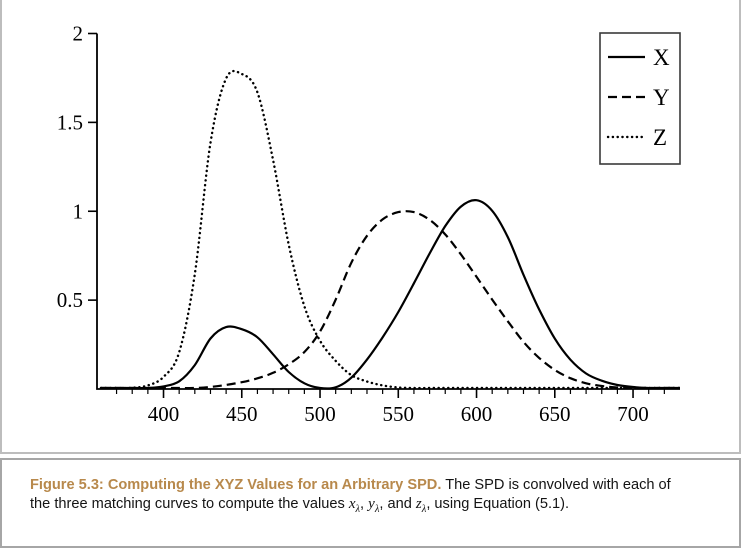  What do you see at coordinates (242, 414) in the screenshot?
I see `x-tick-label: 450` at bounding box center [242, 414].